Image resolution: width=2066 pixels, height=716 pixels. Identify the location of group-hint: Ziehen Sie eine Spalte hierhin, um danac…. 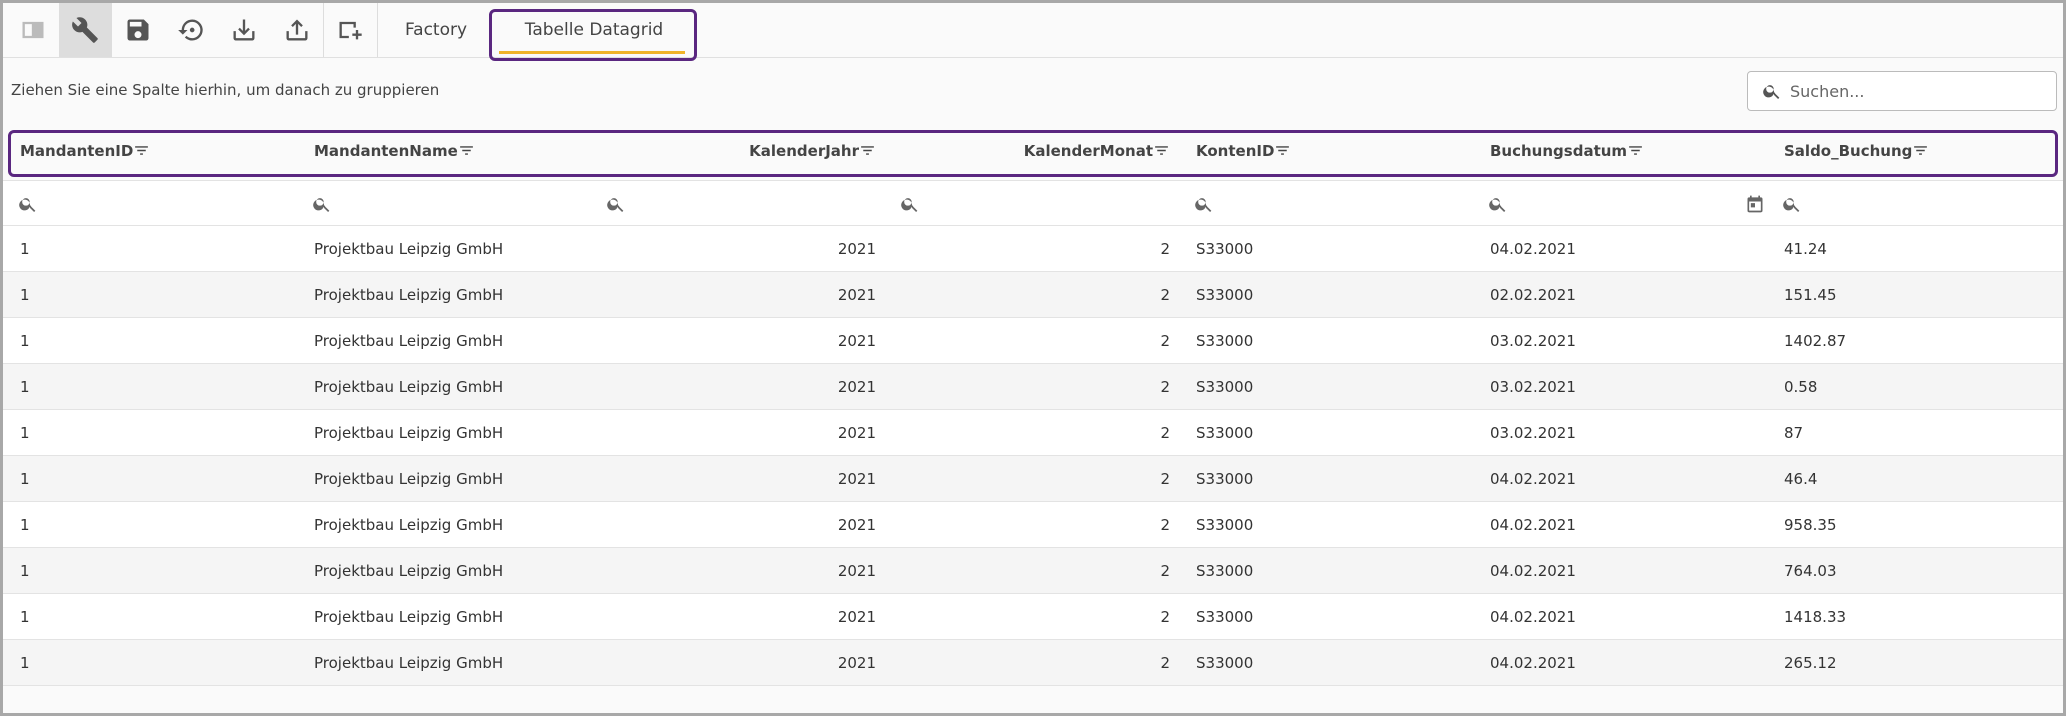
(225, 90).